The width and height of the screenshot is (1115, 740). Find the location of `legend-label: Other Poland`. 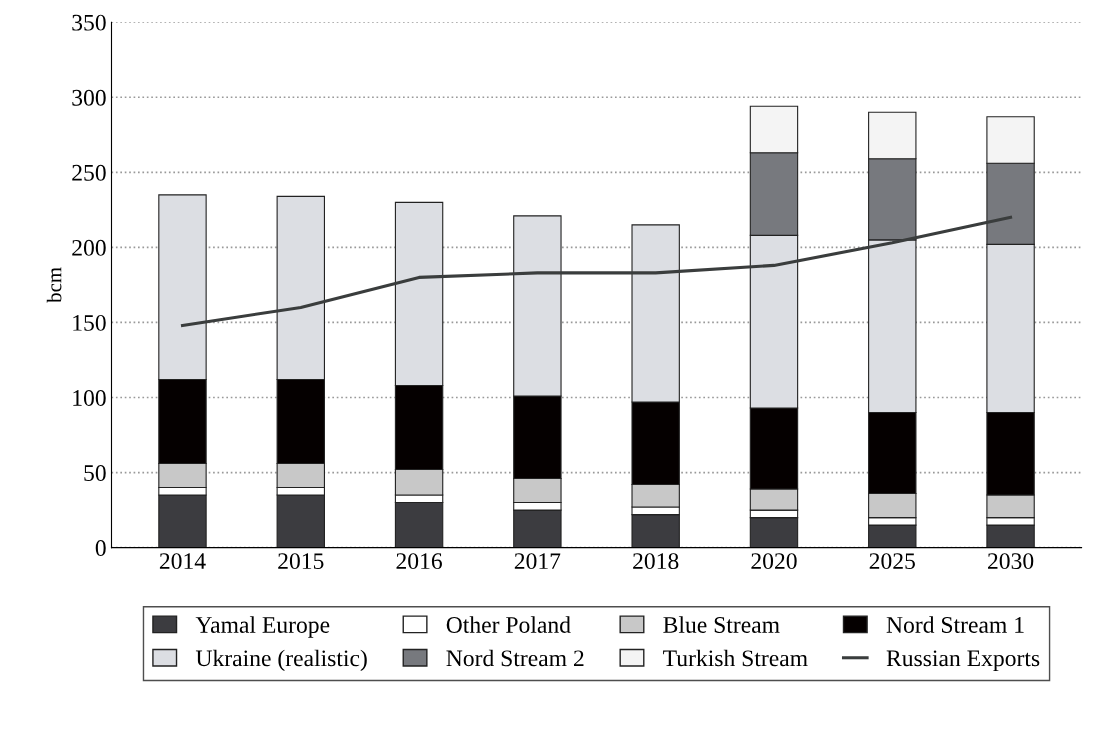

legend-label: Other Poland is located at coordinates (508, 624).